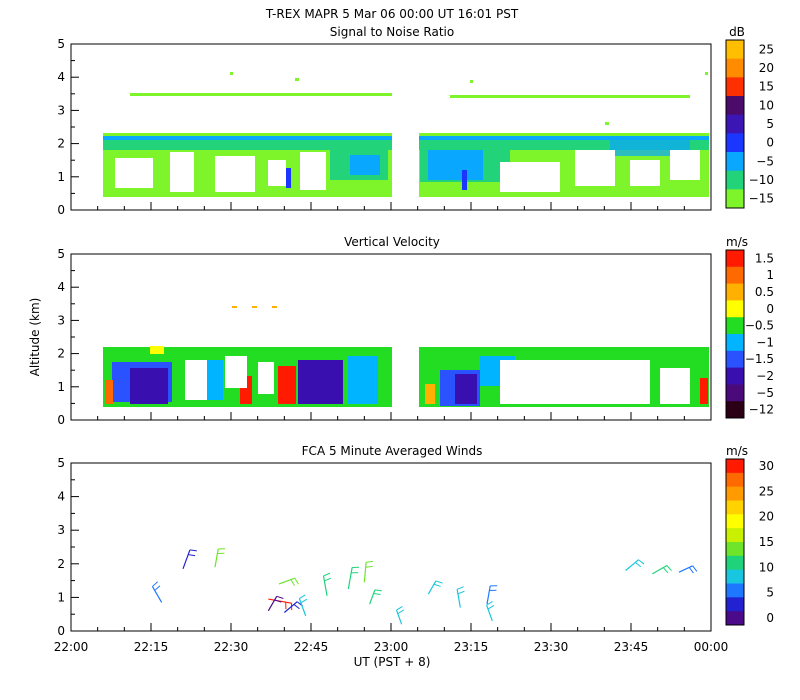 This screenshot has height=700, width=800. I want to click on figure-title: T-REX MAPR 5 Mar 06 00:00 UT 16:01 PST, so click(392, 14).